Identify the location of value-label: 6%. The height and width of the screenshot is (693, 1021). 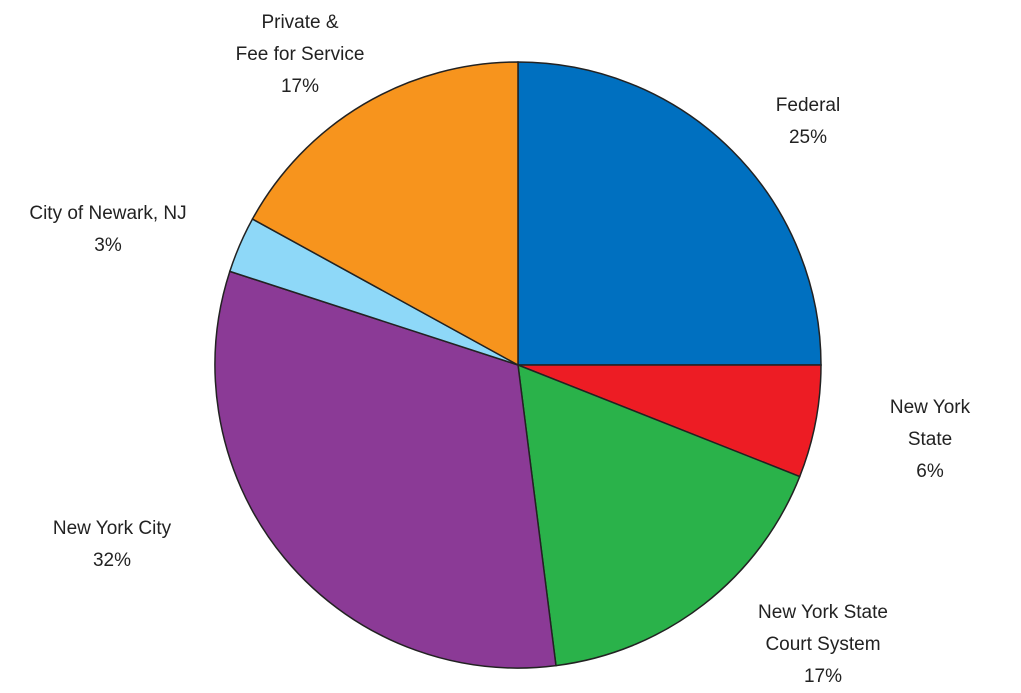
(930, 471).